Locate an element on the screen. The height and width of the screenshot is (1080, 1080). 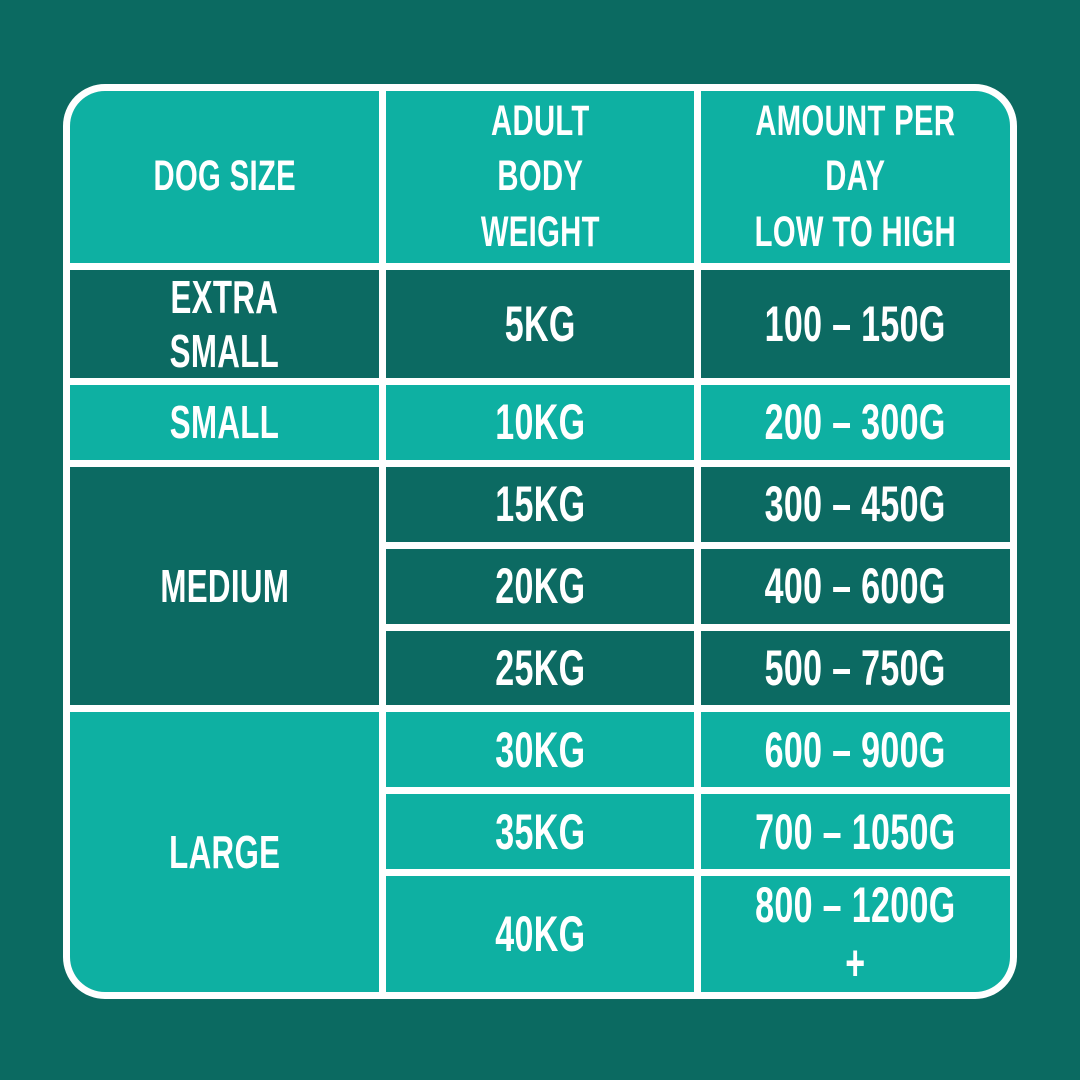
header-body-weight-label: ADULT BODY WEIGHT is located at coordinates (540, 176).